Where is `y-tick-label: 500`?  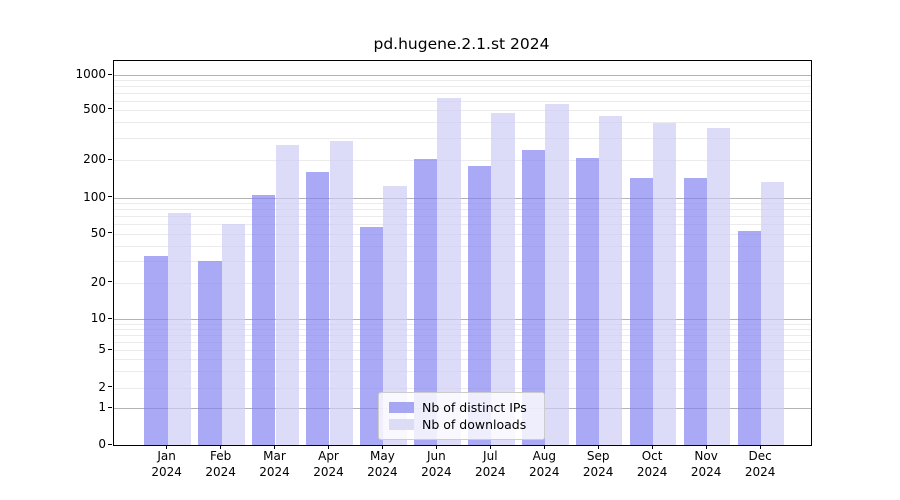 y-tick-label: 500 is located at coordinates (94, 108).